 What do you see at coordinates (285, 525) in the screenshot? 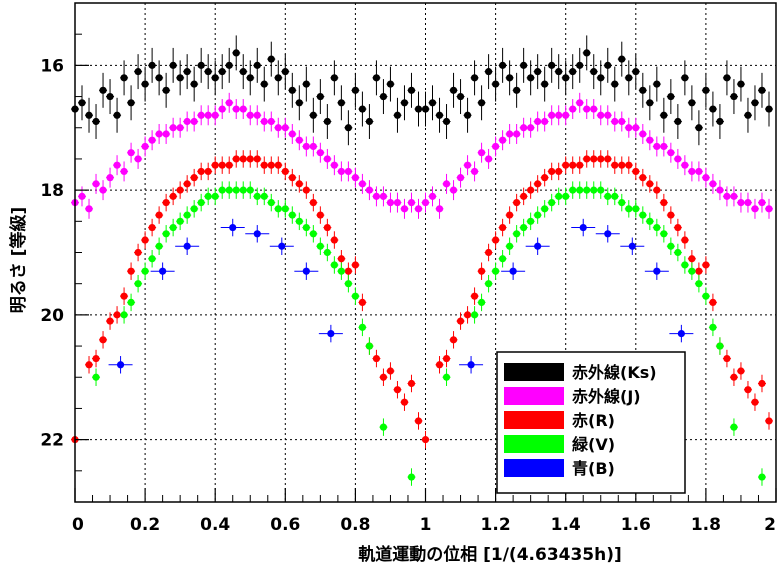
I see `x-tick-label: 0.6` at bounding box center [285, 525].